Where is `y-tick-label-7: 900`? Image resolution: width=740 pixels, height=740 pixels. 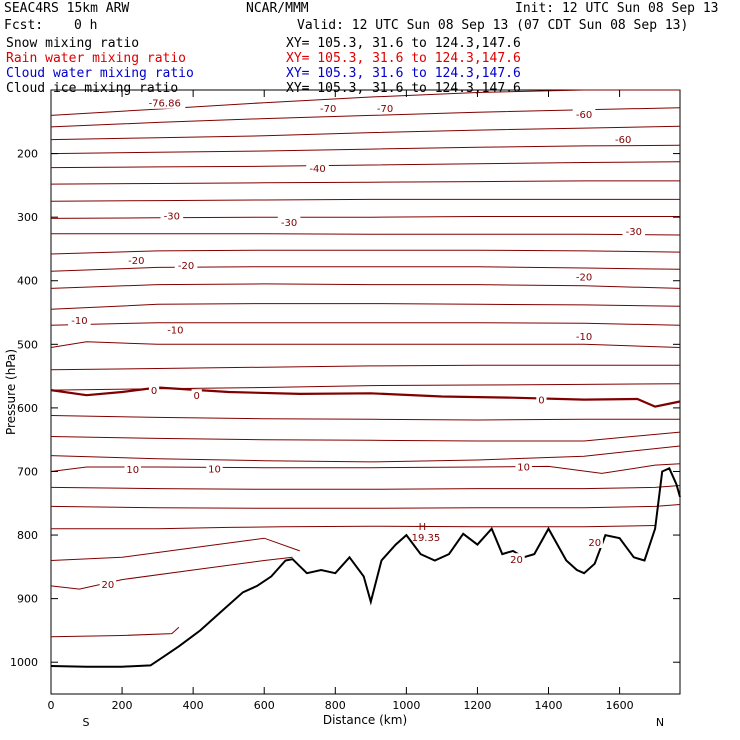 y-tick-label-7: 900 is located at coordinates (27, 599).